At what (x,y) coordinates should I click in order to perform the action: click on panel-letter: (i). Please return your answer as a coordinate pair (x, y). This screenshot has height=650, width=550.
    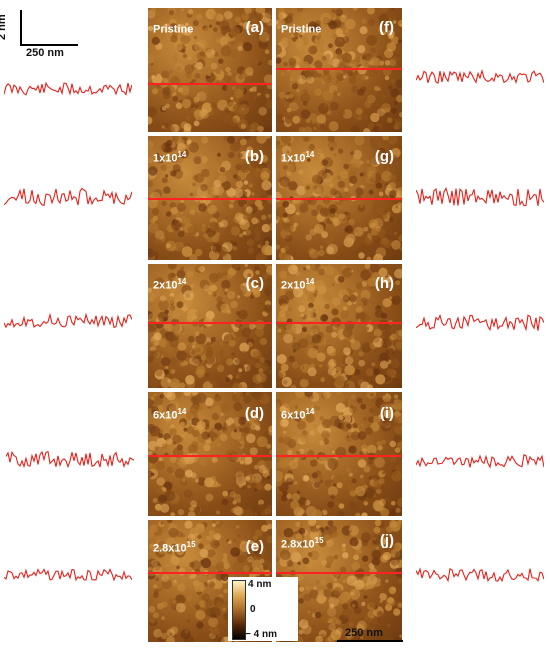
    Looking at the image, I should click on (386, 413).